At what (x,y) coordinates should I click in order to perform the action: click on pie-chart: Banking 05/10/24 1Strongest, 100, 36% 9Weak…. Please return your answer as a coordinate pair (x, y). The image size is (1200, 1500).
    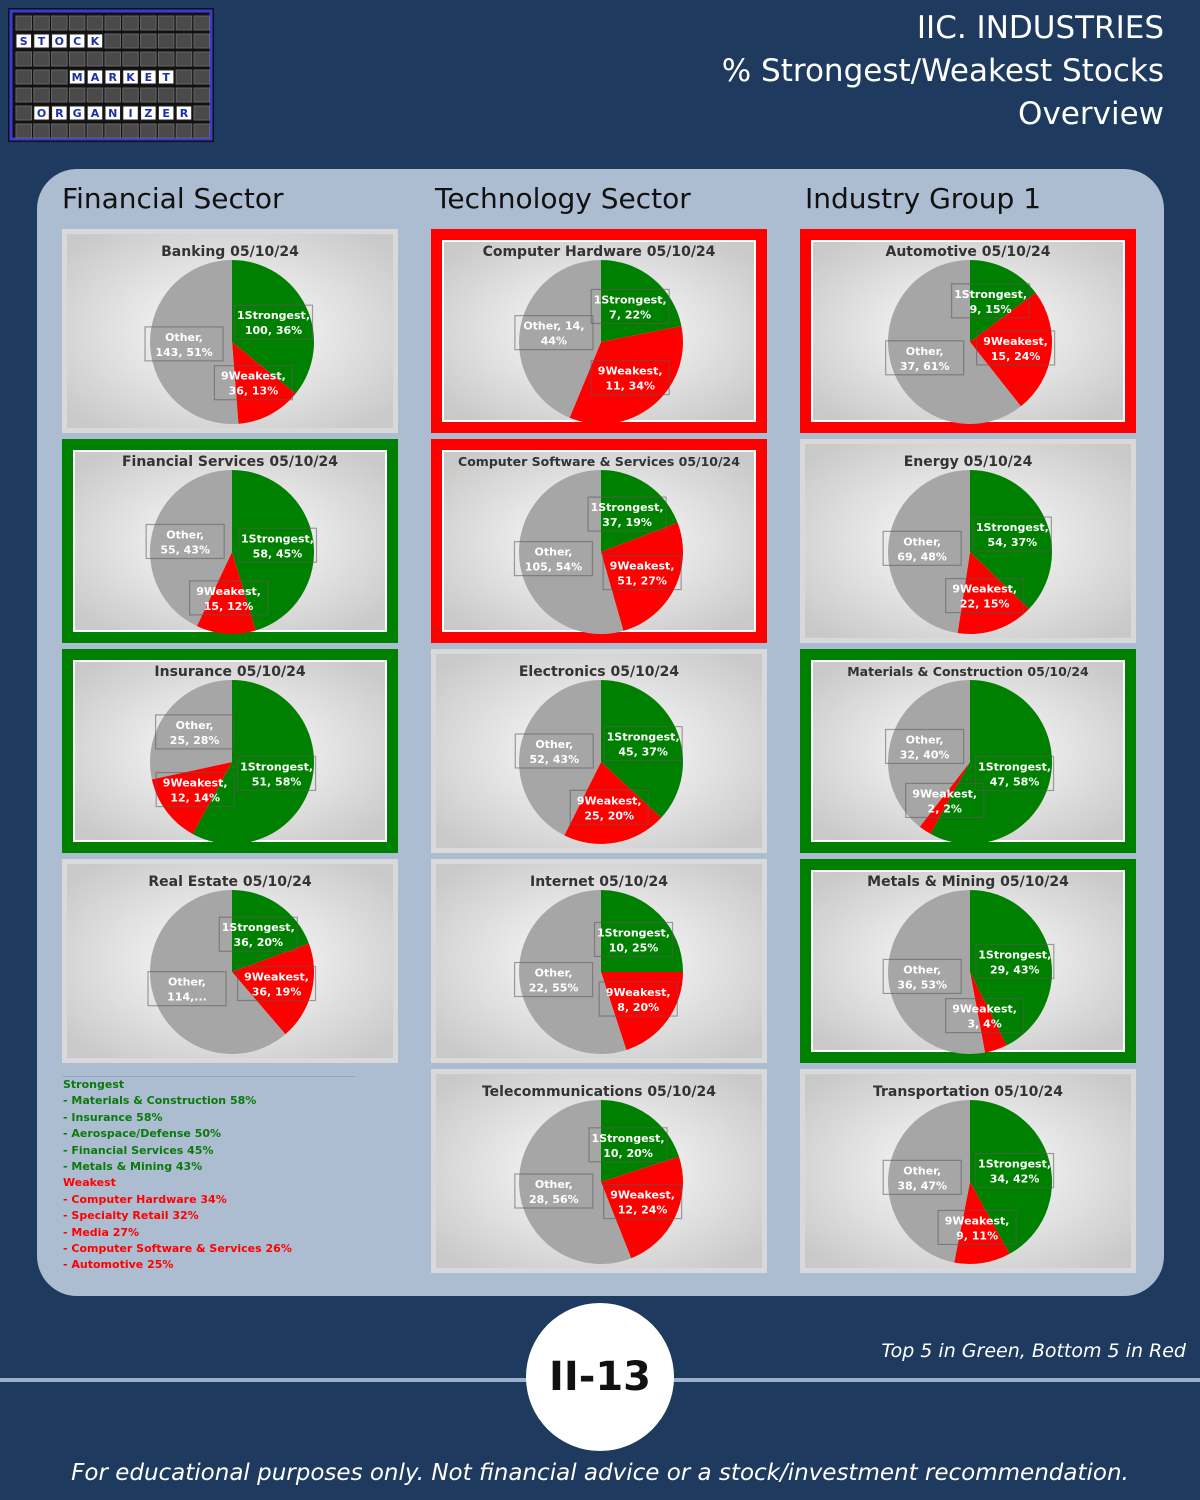
    Looking at the image, I should click on (230, 331).